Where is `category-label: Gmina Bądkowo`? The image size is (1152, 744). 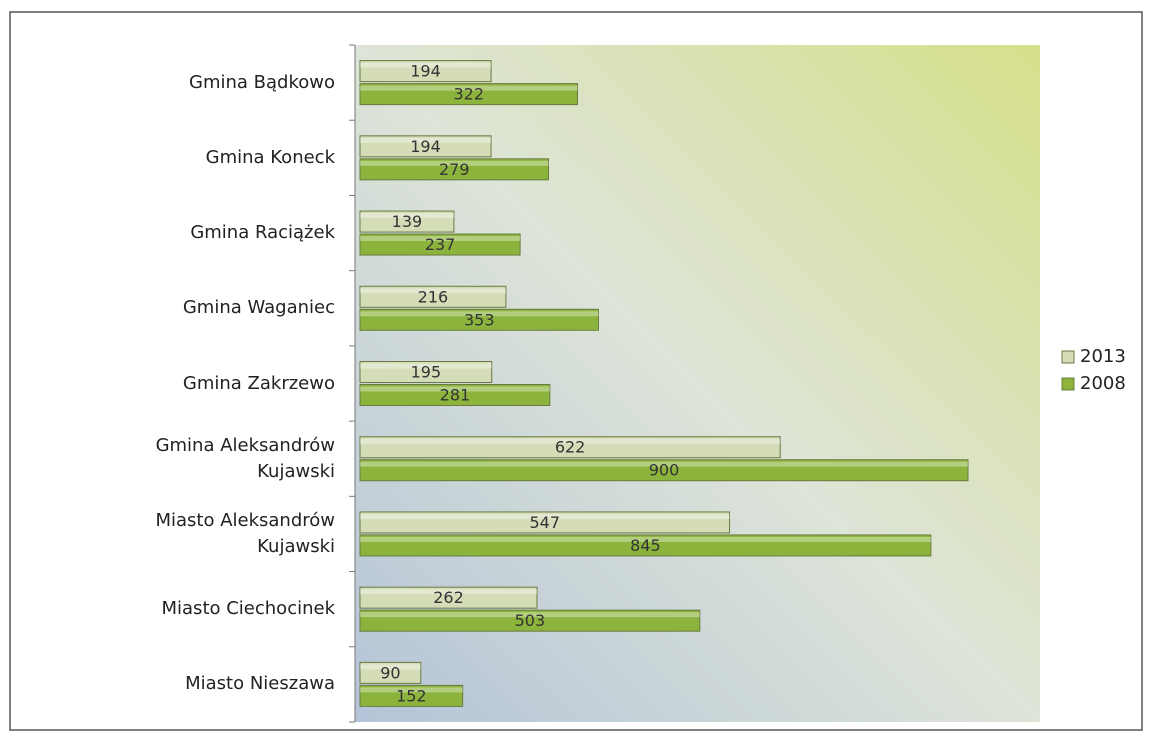 category-label: Gmina Bądkowo is located at coordinates (262, 82).